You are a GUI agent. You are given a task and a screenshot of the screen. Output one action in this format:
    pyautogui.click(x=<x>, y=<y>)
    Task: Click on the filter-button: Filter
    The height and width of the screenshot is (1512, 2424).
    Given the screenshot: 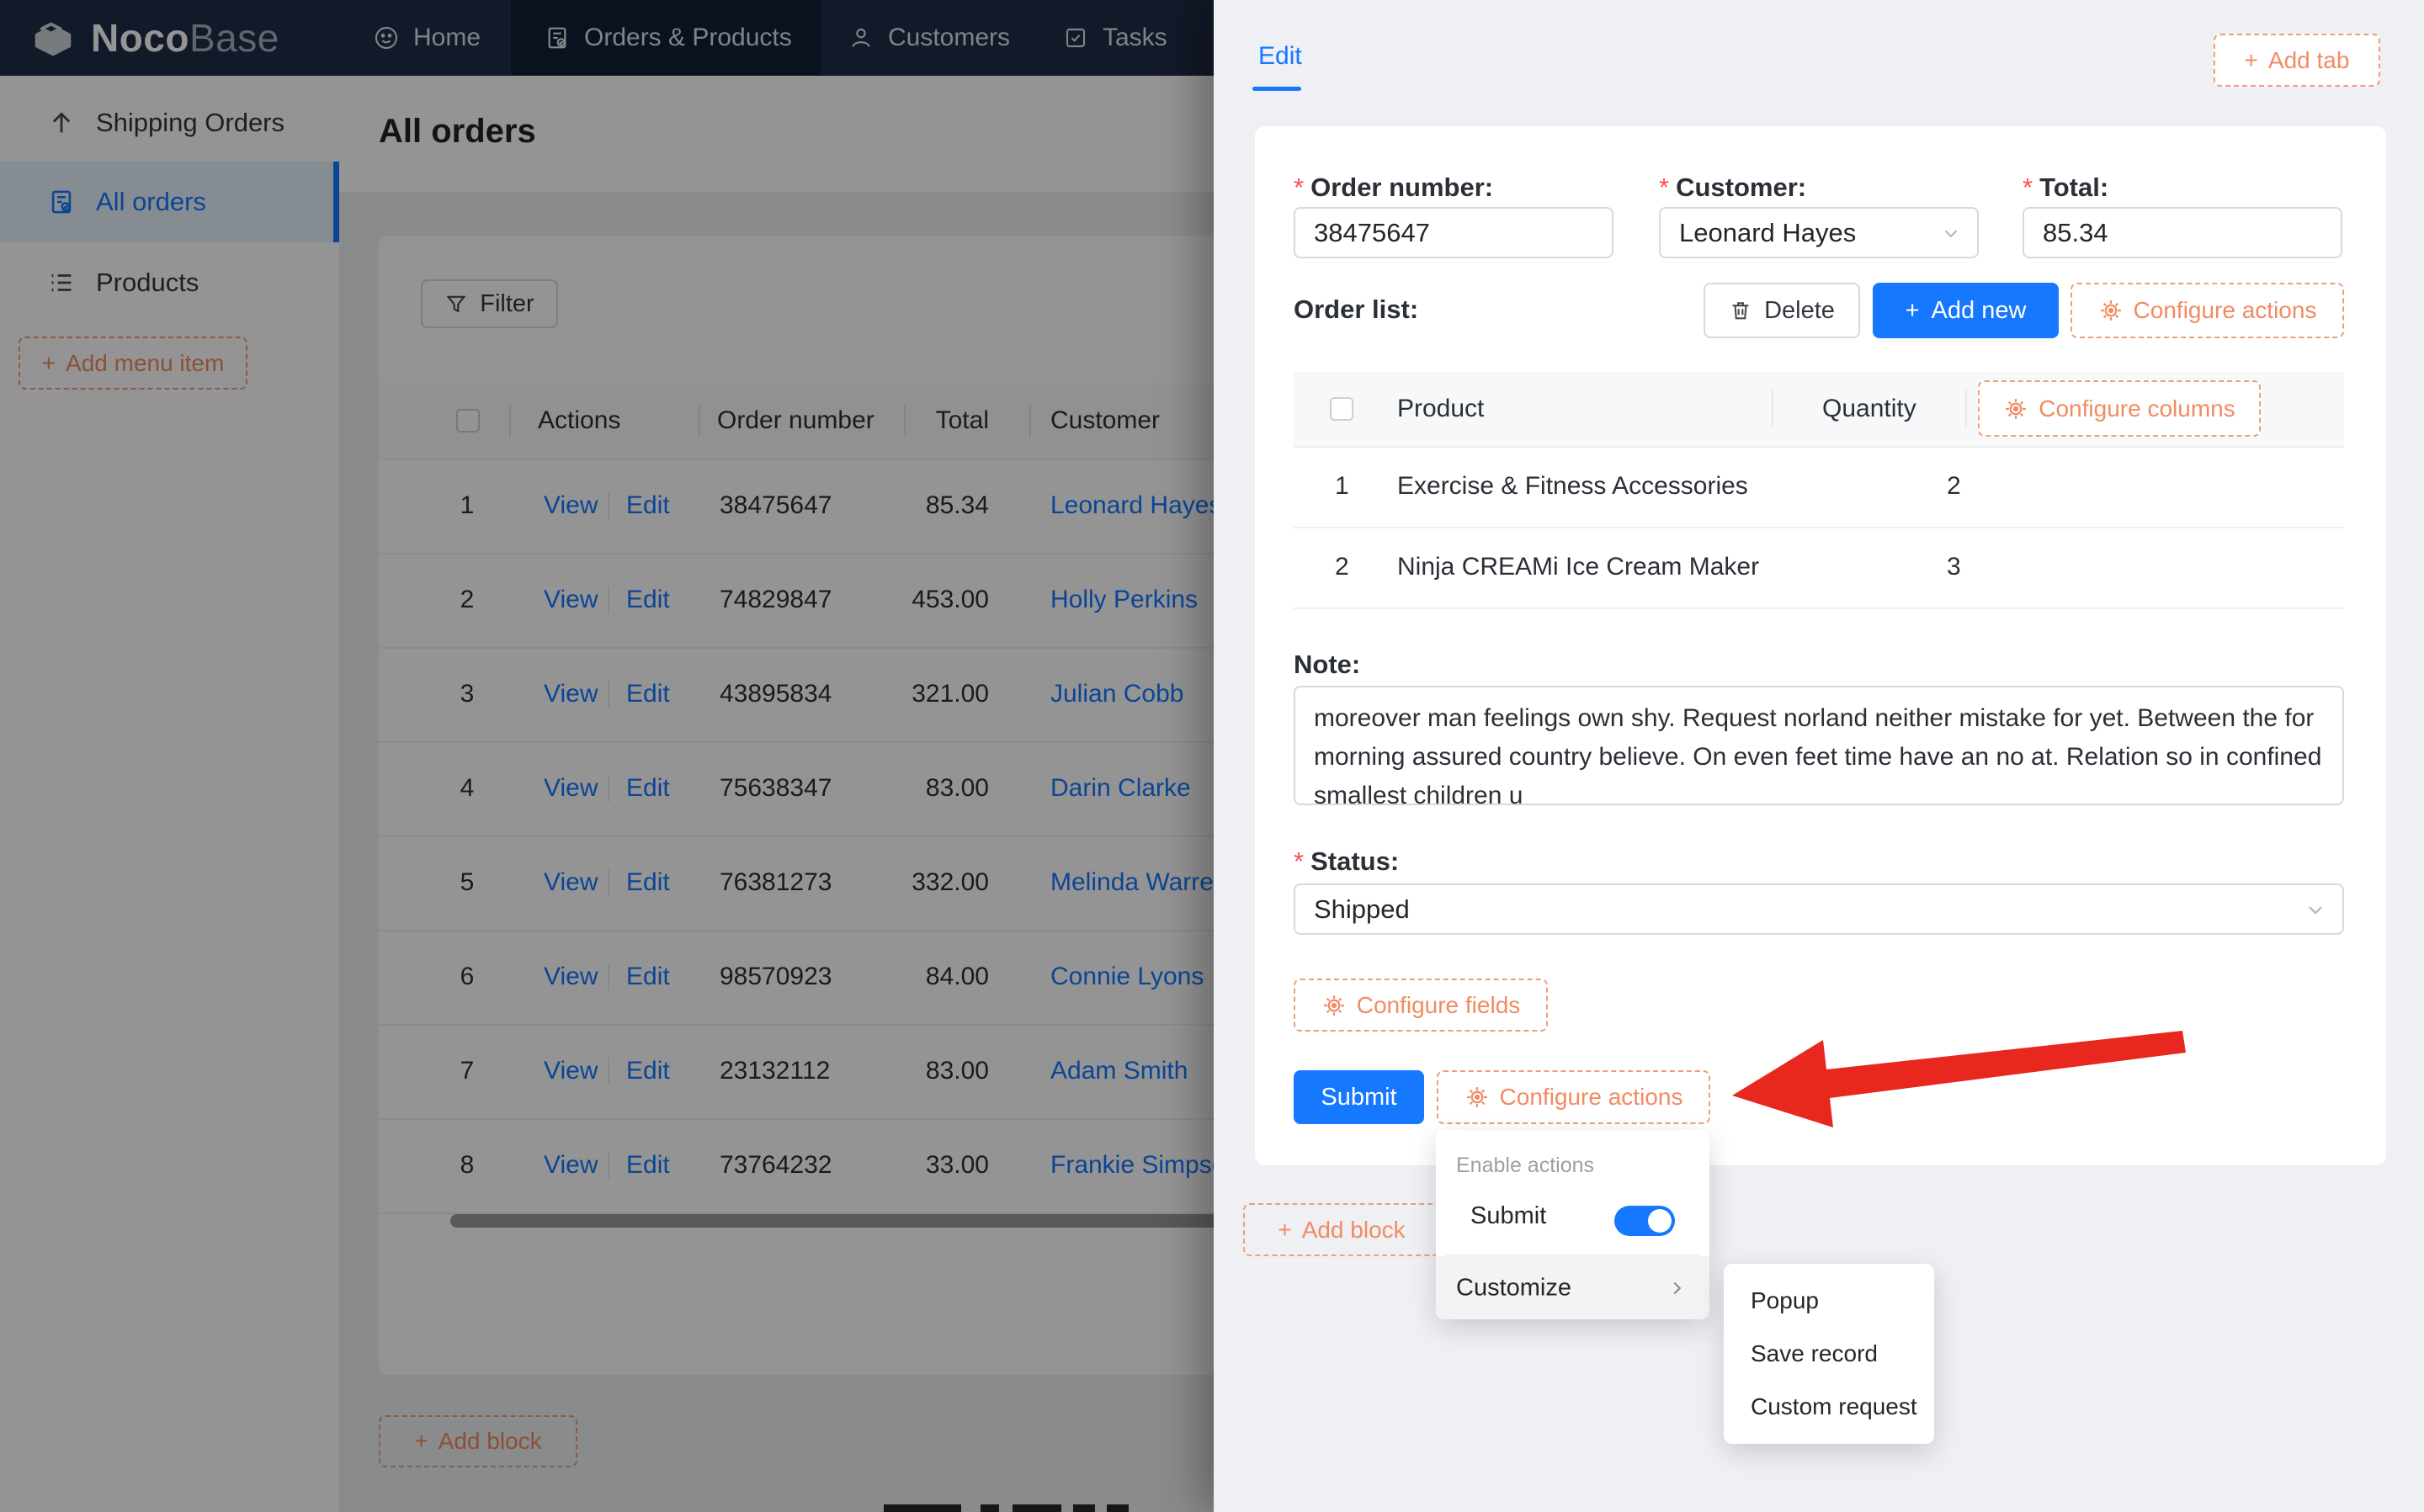 What is the action you would take?
    pyautogui.click(x=489, y=303)
    